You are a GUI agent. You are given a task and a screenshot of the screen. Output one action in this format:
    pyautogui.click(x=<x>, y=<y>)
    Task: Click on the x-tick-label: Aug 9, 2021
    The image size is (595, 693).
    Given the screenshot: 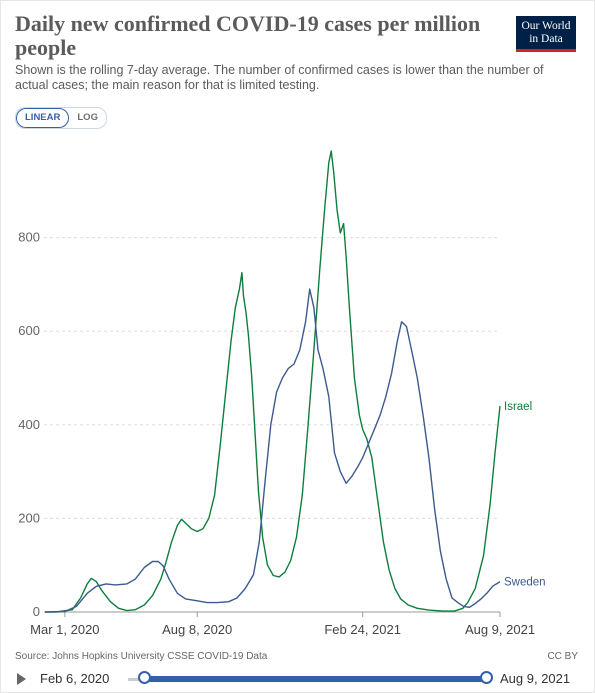 What is the action you would take?
    pyautogui.click(x=500, y=629)
    